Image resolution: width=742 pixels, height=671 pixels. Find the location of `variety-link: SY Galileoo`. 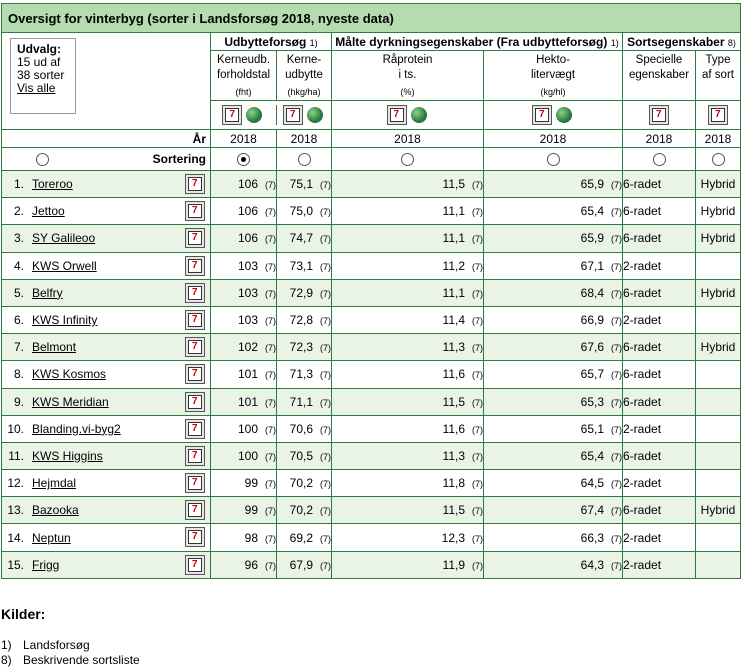

variety-link: SY Galileoo is located at coordinates (64, 238).